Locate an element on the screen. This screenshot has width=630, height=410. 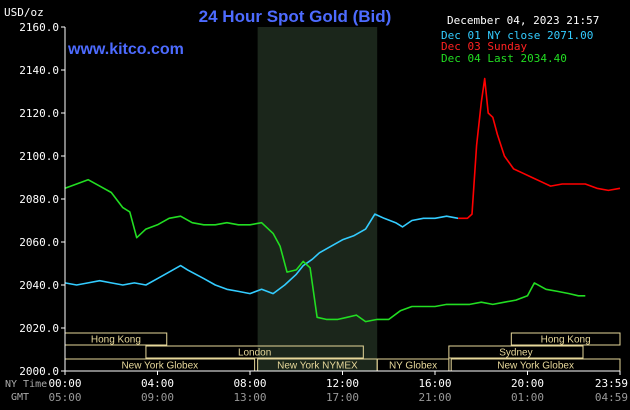
session-label: NY Globex is located at coordinates (413, 366).